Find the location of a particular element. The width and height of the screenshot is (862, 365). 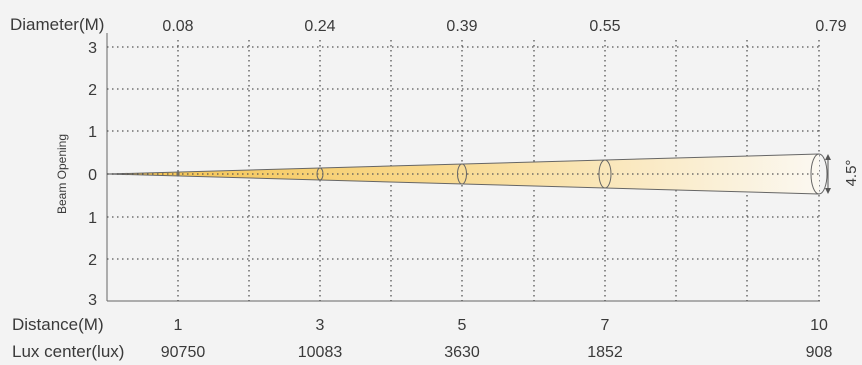

diameter-value: 0.24 is located at coordinates (319, 26).